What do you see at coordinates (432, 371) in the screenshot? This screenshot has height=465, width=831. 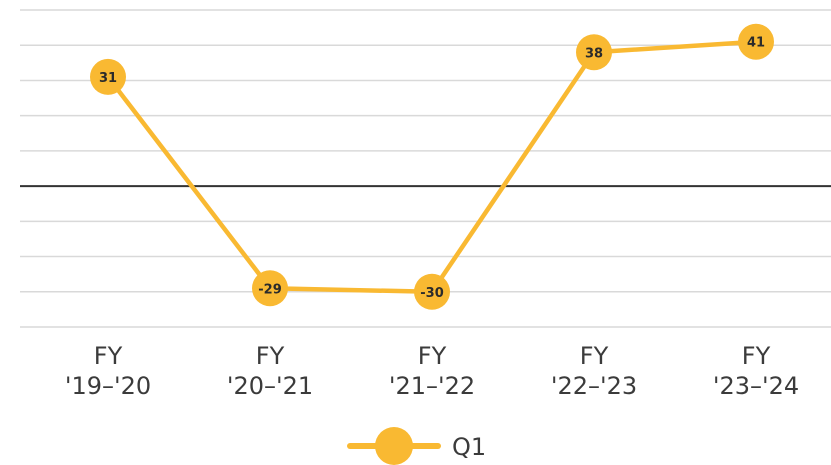 I see `x-tick-label: FY '21–'22` at bounding box center [432, 371].